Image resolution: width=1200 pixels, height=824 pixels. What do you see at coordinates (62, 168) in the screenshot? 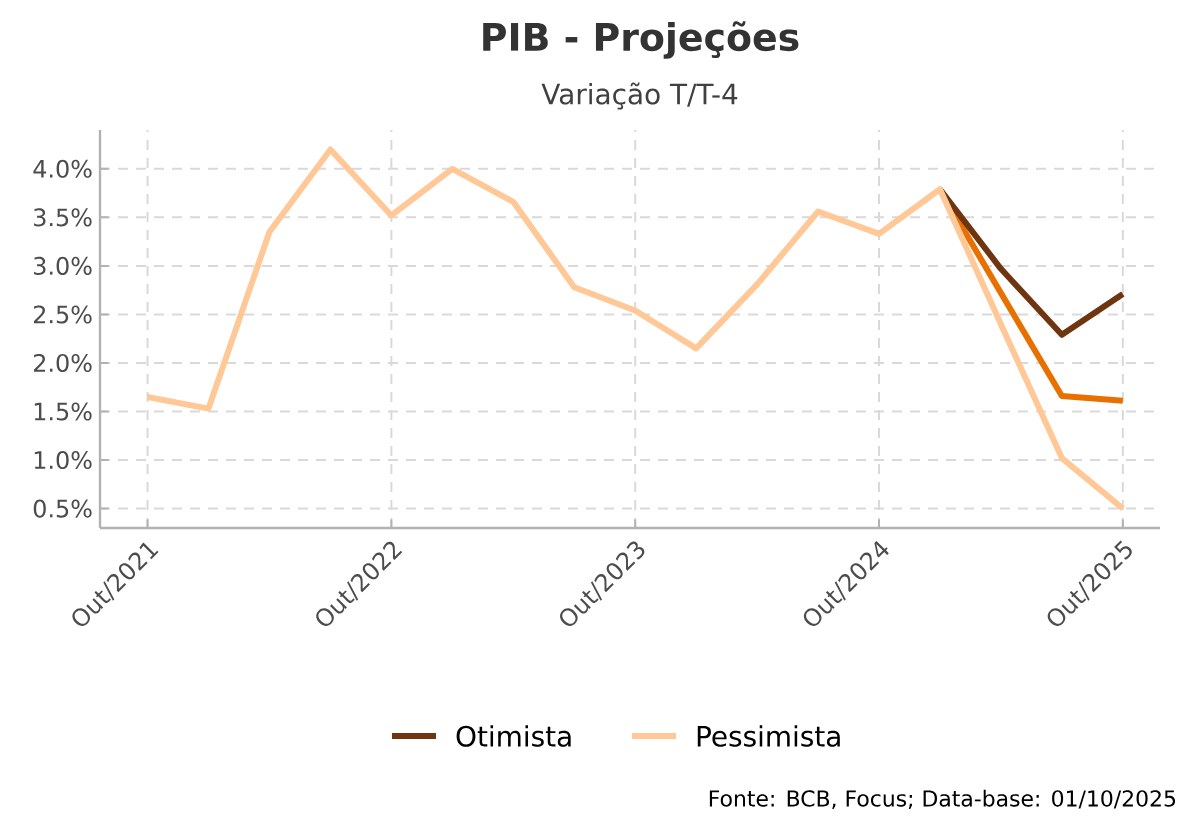
I see `y-tick-label: 4.0%` at bounding box center [62, 168].